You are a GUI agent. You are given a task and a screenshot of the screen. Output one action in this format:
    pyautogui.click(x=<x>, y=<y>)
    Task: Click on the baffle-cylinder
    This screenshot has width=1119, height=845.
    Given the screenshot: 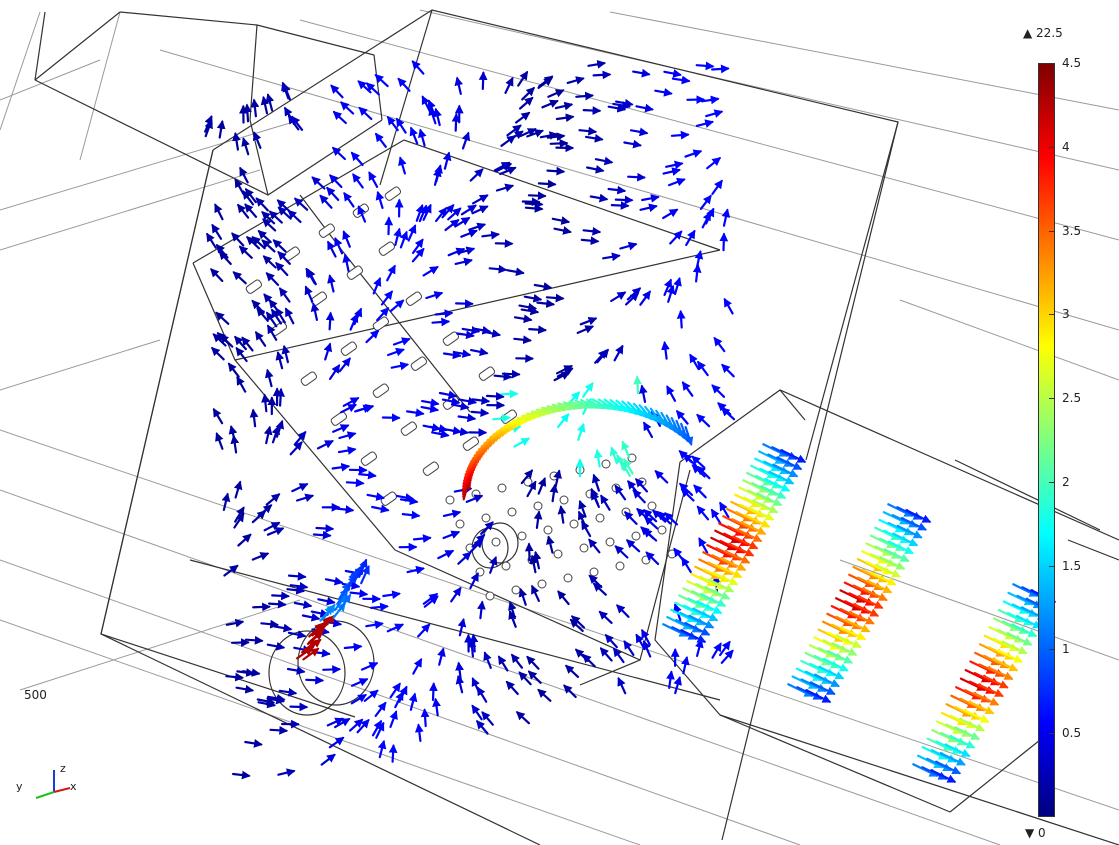 What is the action you would take?
    pyautogui.click(x=309, y=378)
    